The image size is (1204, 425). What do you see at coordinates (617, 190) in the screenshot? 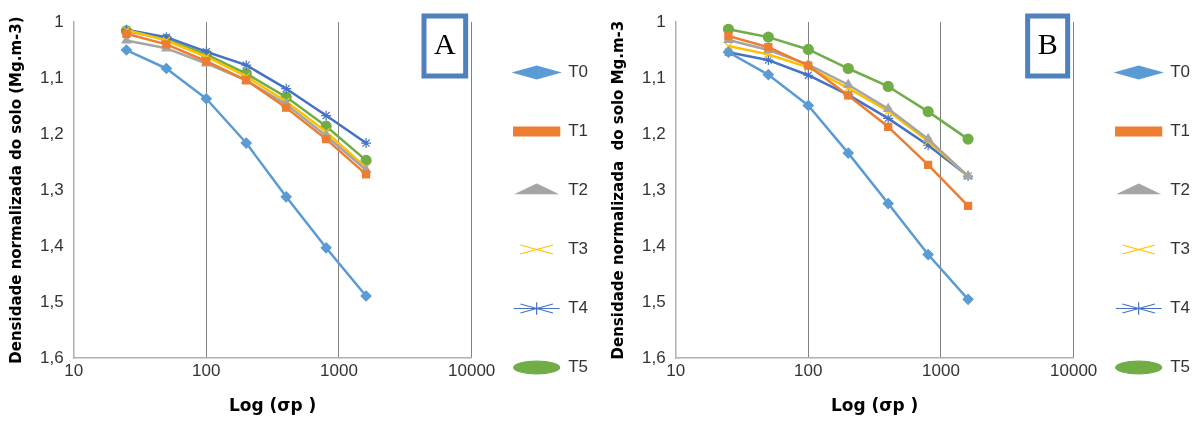
I see `y-axis-title: Densidade normalizada do solo Mg.m-3` at bounding box center [617, 190].